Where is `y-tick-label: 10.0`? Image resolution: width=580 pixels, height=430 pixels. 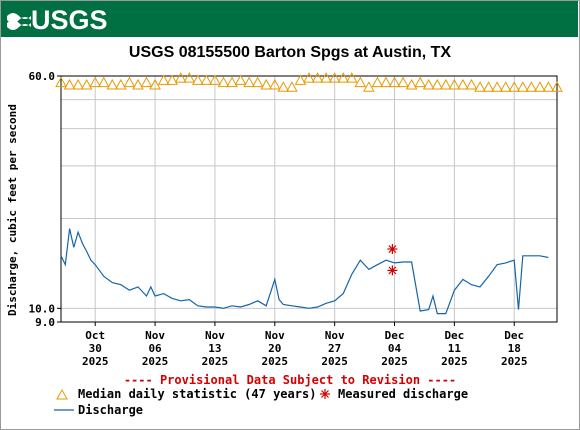 y-tick-label: 10.0 is located at coordinates (42, 308).